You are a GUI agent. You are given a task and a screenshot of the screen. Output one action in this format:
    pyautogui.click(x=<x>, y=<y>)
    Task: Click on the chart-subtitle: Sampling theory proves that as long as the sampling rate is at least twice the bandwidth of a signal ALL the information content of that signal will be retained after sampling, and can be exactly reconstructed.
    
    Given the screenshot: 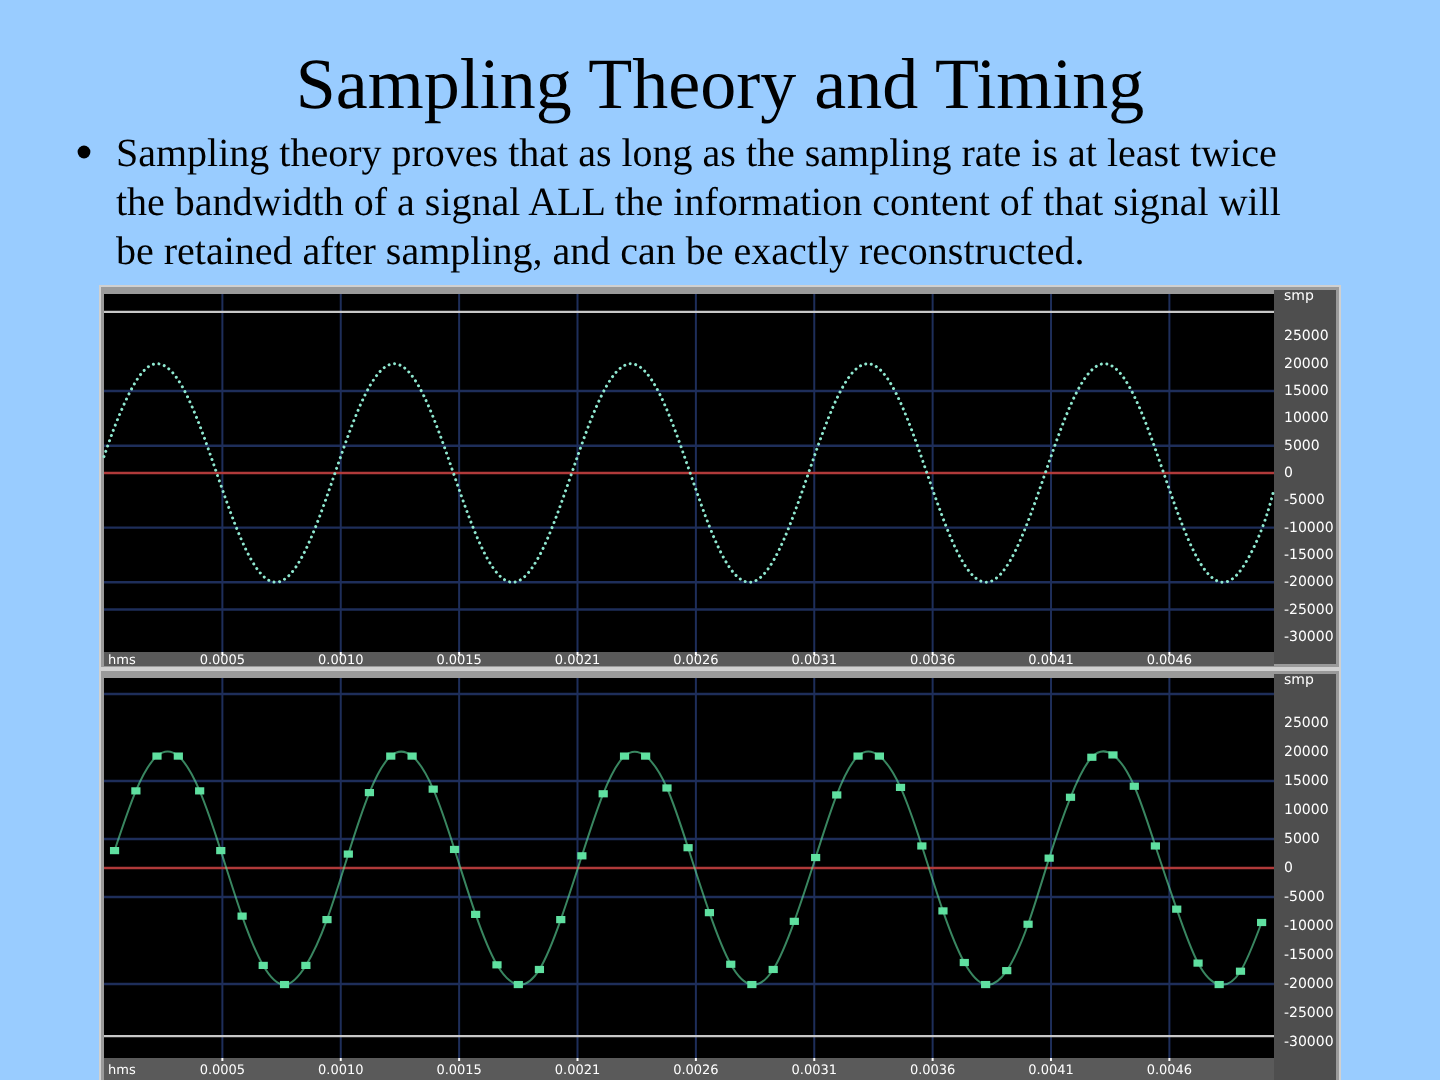 What is the action you would take?
    pyautogui.click(x=699, y=203)
    